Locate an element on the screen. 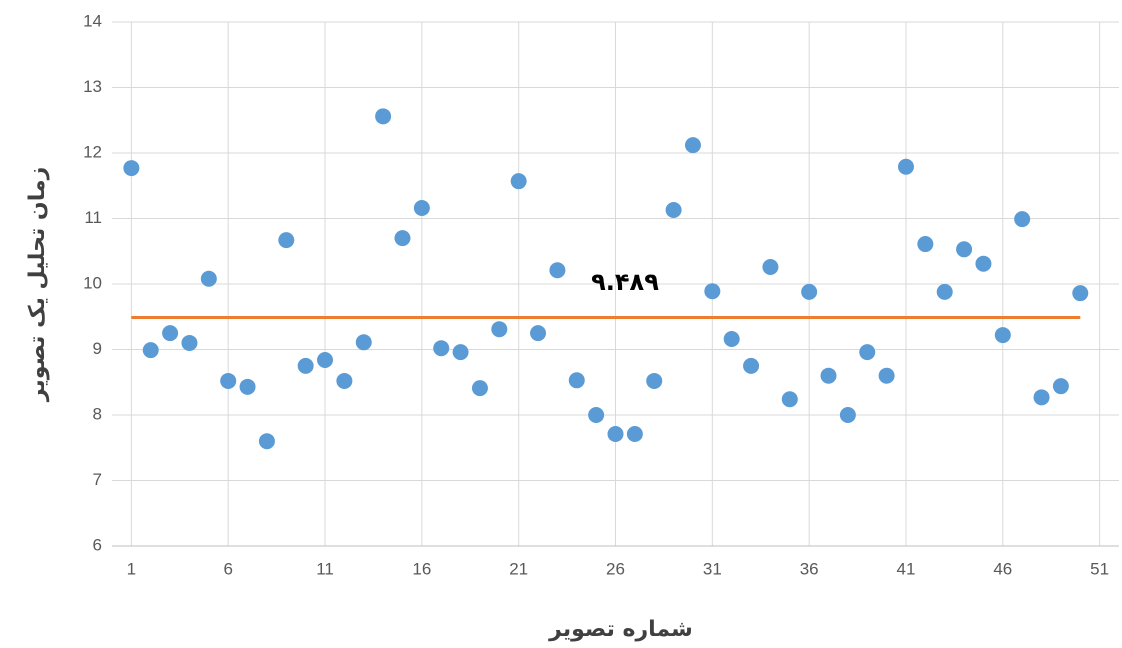  x-tick-label: 46 is located at coordinates (1002, 568).